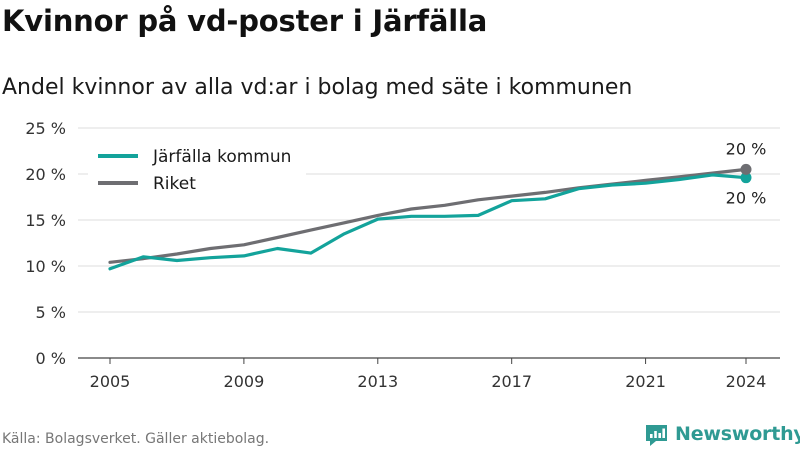 The height and width of the screenshot is (450, 800). I want to click on end-point-jarfalla, so click(746, 178).